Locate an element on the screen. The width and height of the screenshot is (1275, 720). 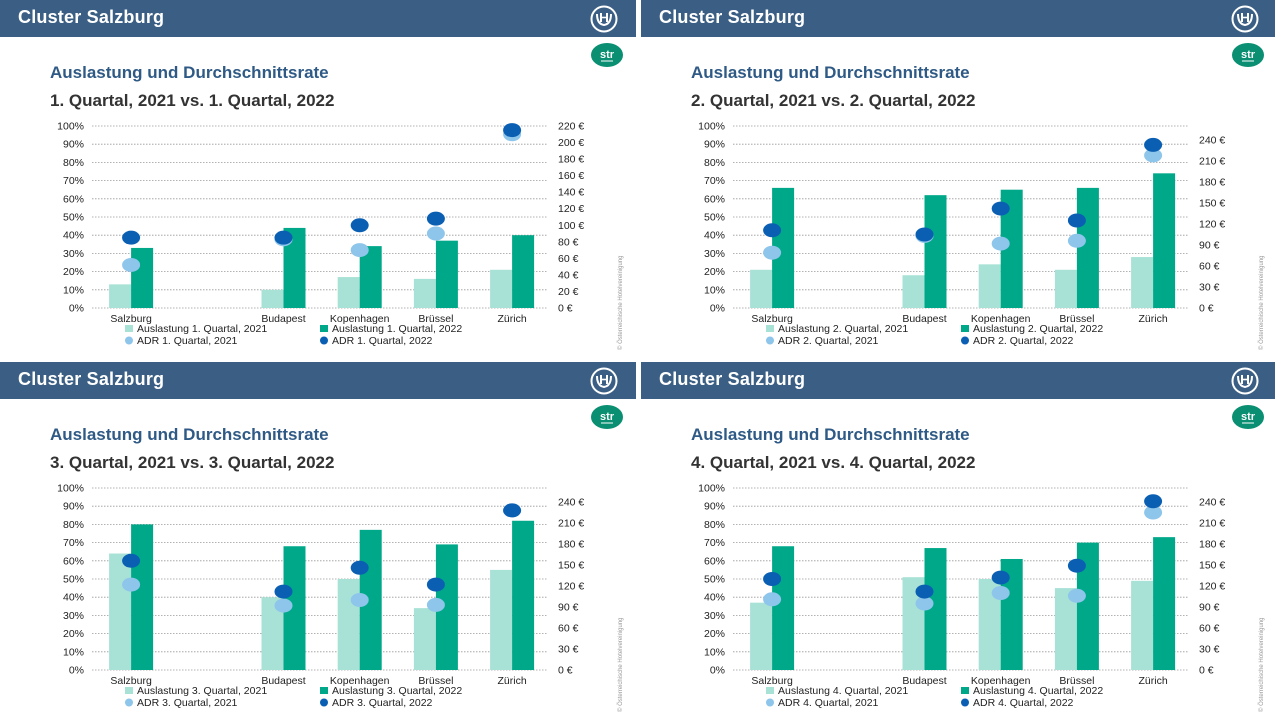
x-tick-label: Salzburg is located at coordinates (131, 319).